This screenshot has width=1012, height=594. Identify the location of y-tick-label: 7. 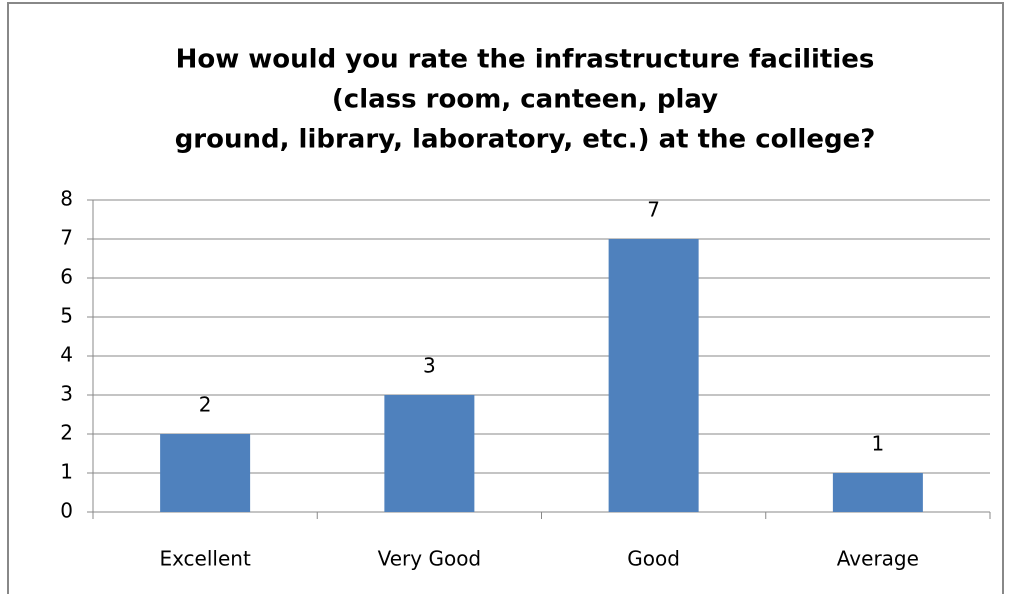
(66, 238).